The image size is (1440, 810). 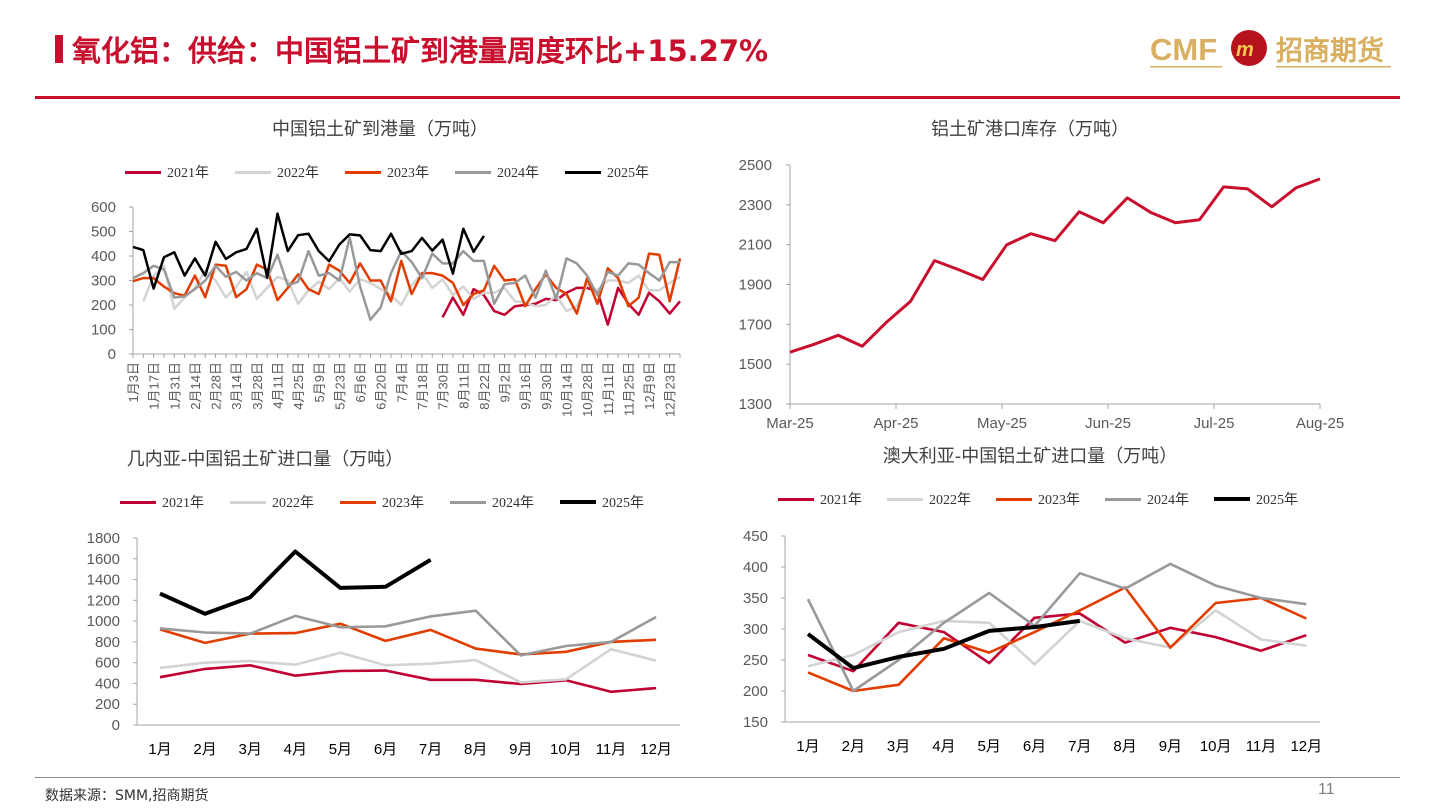 I want to click on x-tick-label: 10月14日, so click(x=566, y=389).